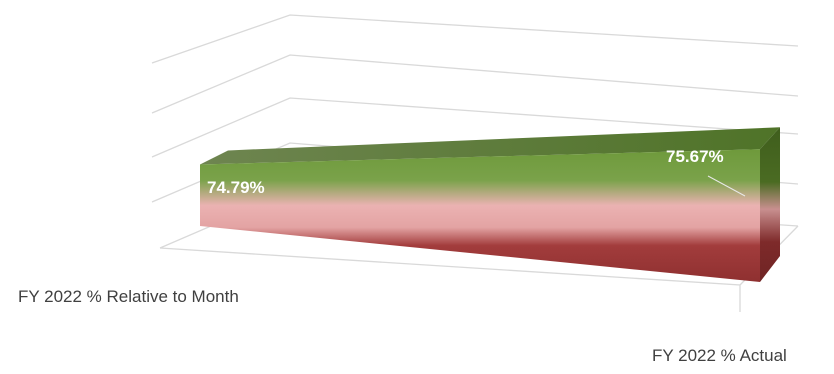 The height and width of the screenshot is (374, 834). Describe the element at coordinates (490, 146) in the screenshot. I see `series-top-face` at that location.